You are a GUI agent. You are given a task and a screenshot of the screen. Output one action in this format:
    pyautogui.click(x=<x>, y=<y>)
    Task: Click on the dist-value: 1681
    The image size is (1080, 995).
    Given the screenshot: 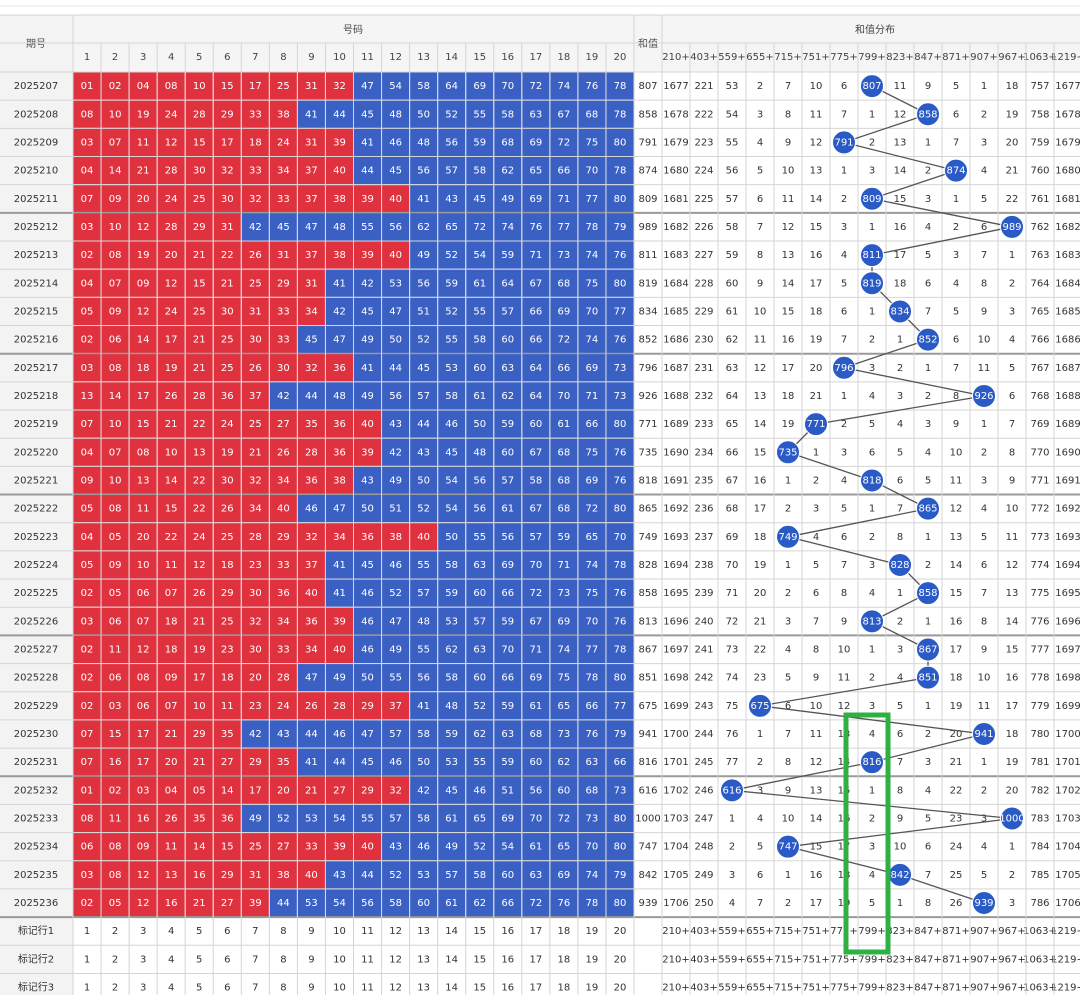 What is the action you would take?
    pyautogui.click(x=1067, y=199)
    